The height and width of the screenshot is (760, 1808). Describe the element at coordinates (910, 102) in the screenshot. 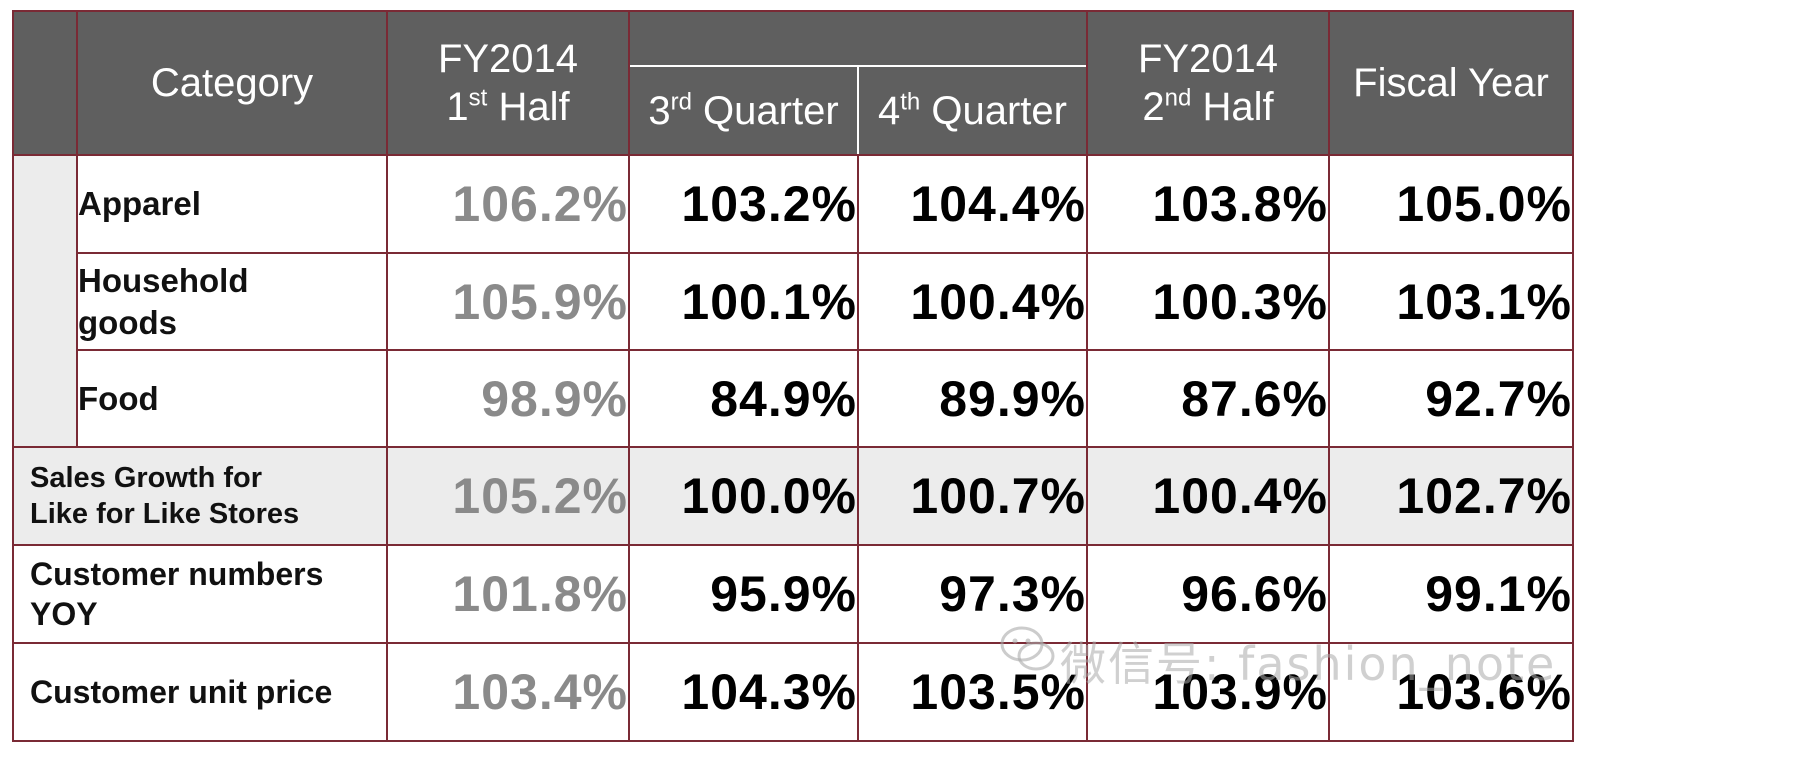

I see `header-q4-sup: th` at that location.